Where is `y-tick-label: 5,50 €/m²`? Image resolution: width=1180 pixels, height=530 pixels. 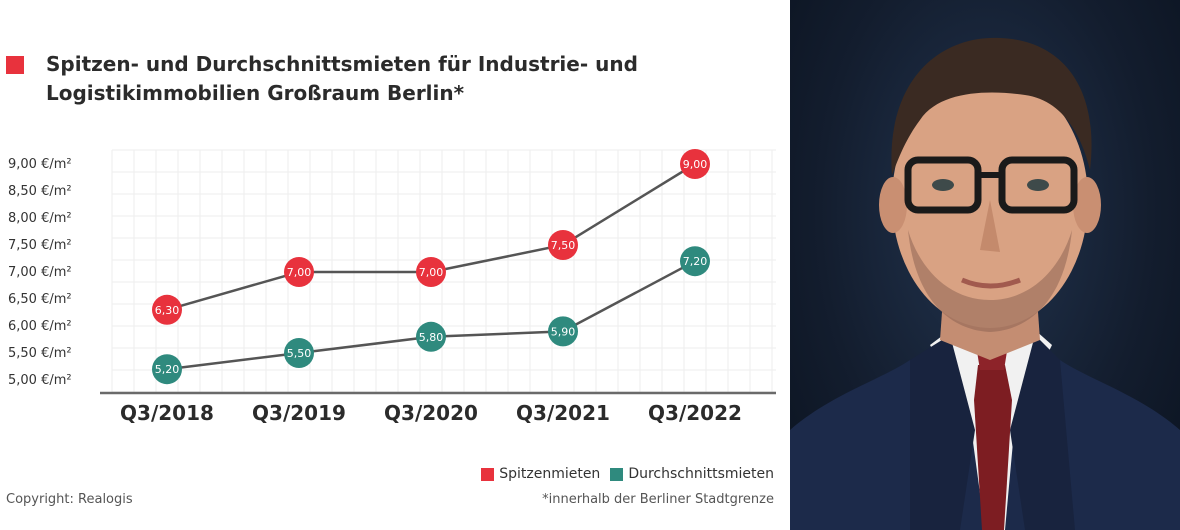
y-tick-label: 5,50 €/m² is located at coordinates (40, 353).